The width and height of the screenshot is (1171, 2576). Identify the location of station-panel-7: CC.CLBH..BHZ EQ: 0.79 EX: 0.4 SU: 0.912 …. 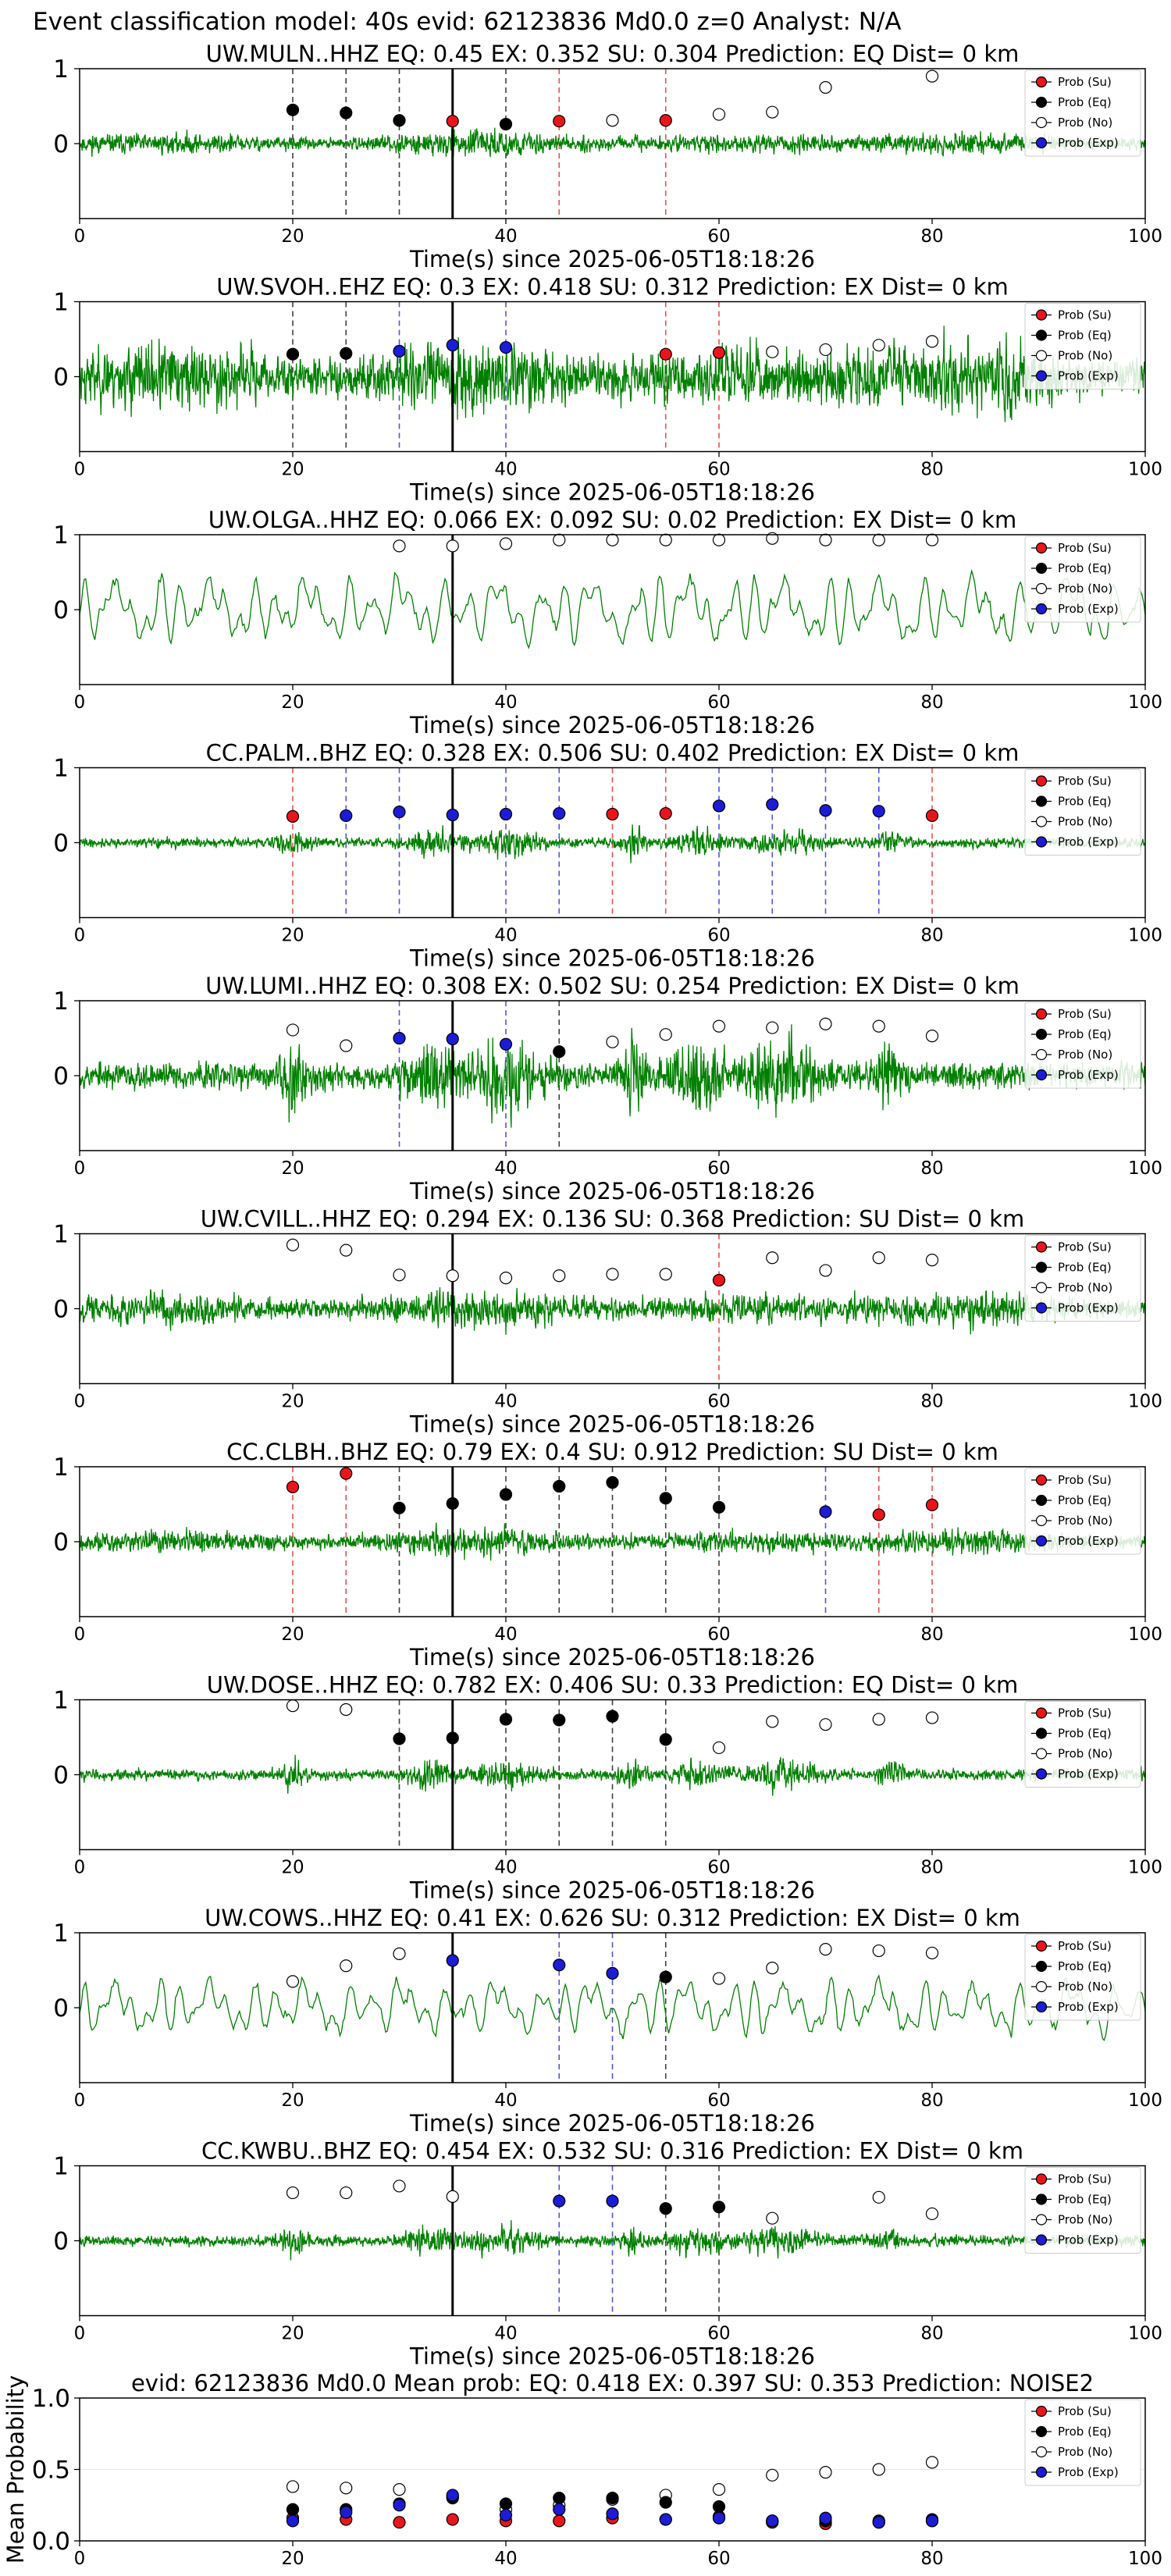
(607, 1554).